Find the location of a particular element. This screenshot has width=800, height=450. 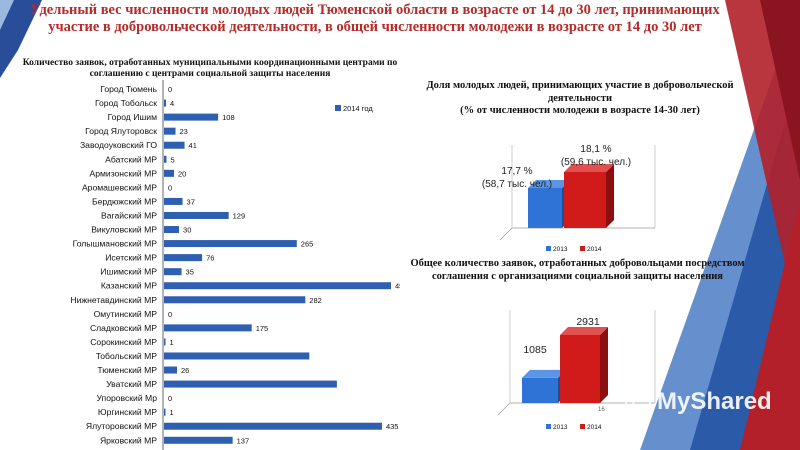

bar-value-label: 26 is located at coordinates (185, 370).